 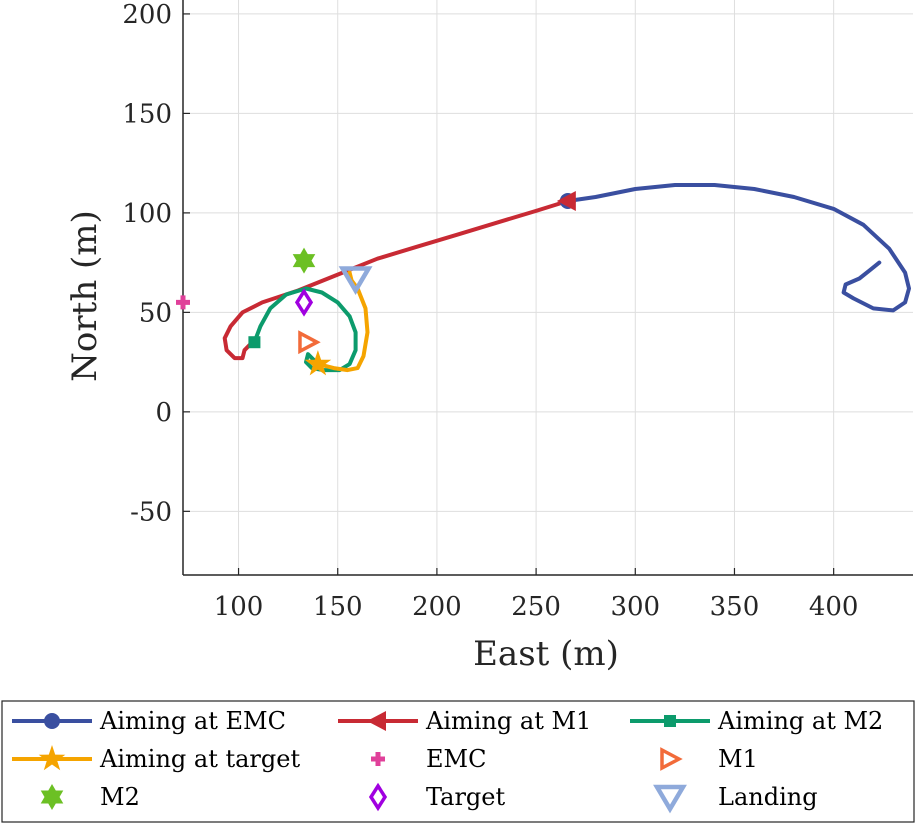 I want to click on x-tick-label: 100, so click(x=239, y=607).